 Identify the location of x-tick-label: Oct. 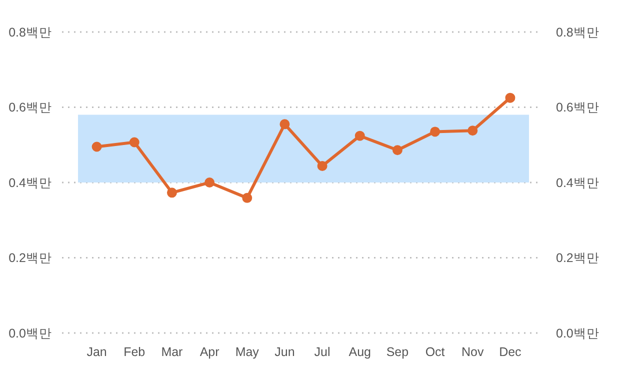
(435, 351).